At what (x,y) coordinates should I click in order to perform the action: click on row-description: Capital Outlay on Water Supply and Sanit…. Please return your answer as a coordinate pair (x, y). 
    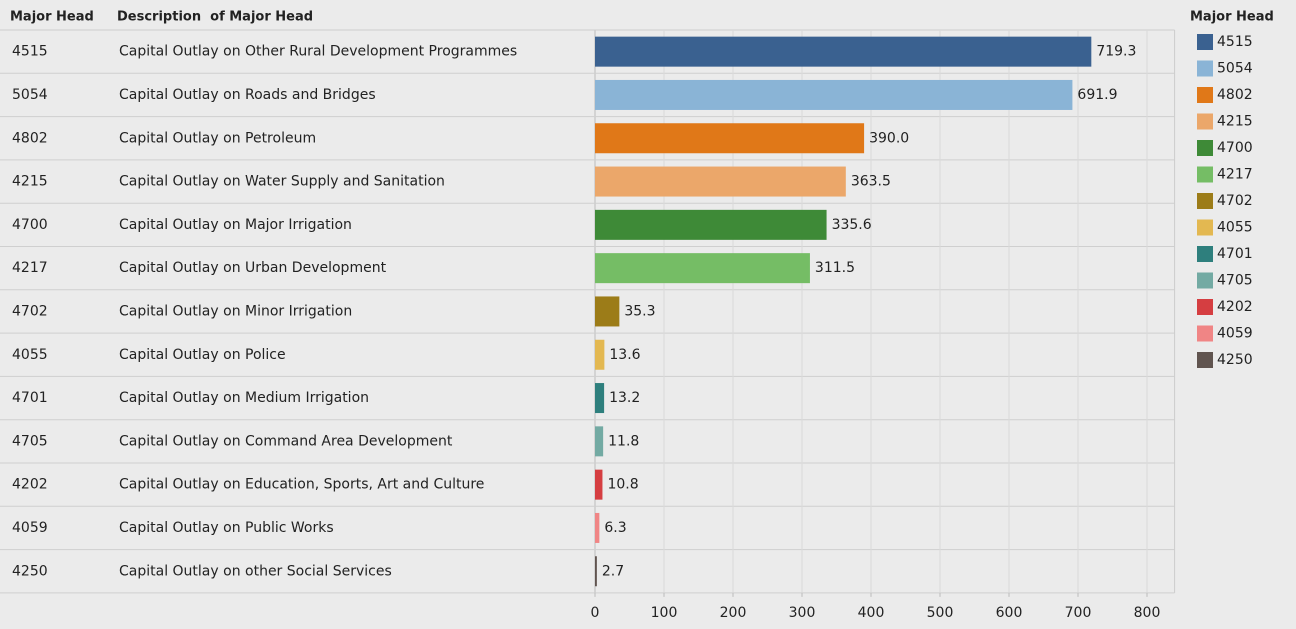
    Looking at the image, I should click on (282, 182).